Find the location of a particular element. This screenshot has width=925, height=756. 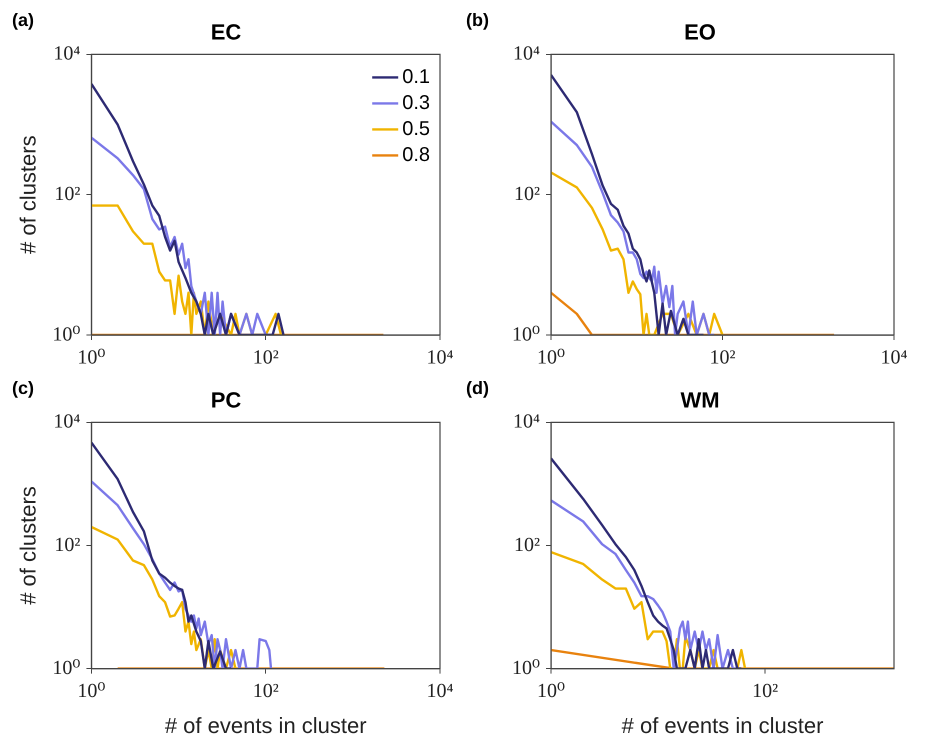

legend-label: 0.5 is located at coordinates (416, 129).